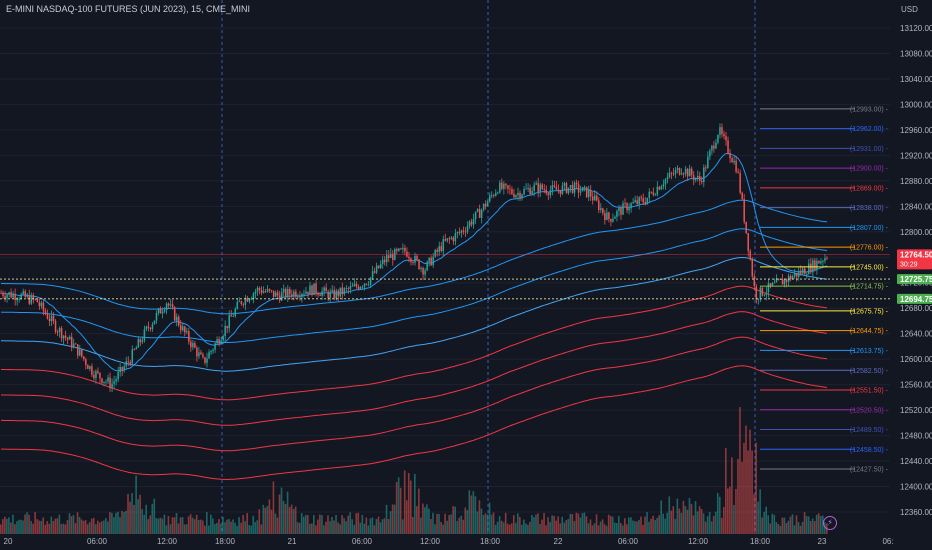  What do you see at coordinates (830, 523) in the screenshot?
I see `lightning-icon: ⚡` at bounding box center [830, 523].